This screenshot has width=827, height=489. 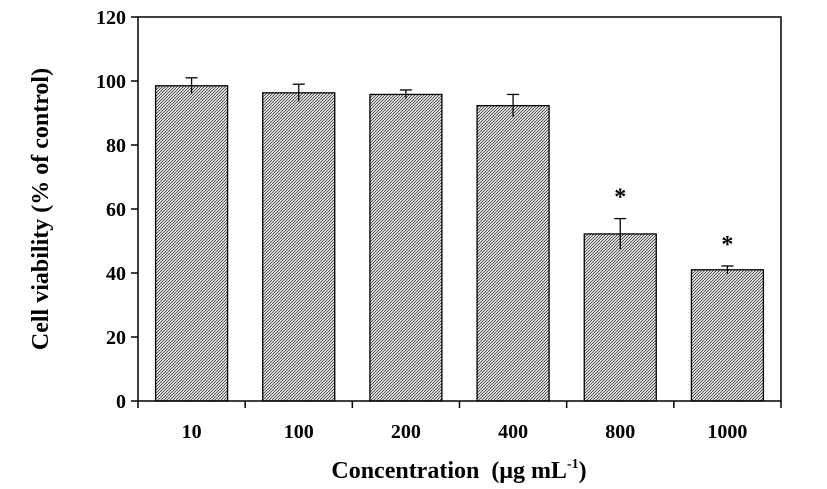 What do you see at coordinates (121, 402) in the screenshot?
I see `y-tick-label: 0` at bounding box center [121, 402].